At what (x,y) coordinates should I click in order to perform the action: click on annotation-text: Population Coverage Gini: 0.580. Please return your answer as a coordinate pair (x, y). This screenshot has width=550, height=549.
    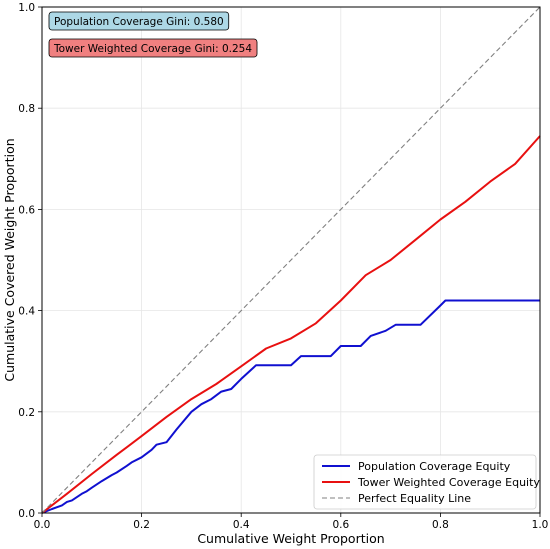
    Looking at the image, I should click on (139, 22).